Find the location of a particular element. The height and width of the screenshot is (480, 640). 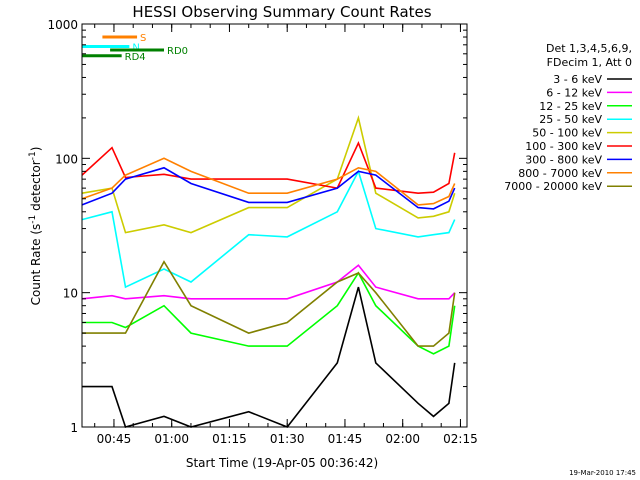

y-axis-label: Count Rate (s-1 detector-1) is located at coordinates (35, 226).